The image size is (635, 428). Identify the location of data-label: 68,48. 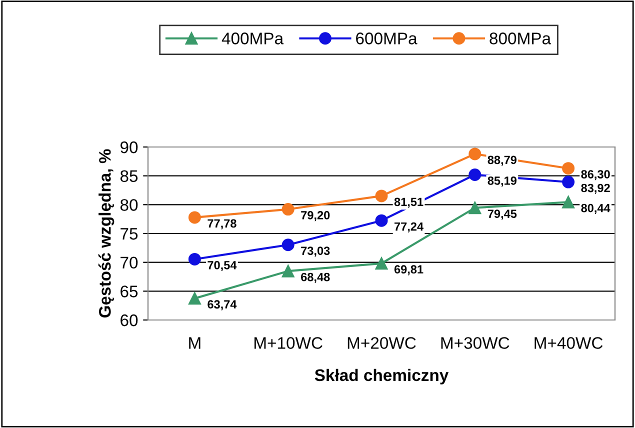
(315, 277).